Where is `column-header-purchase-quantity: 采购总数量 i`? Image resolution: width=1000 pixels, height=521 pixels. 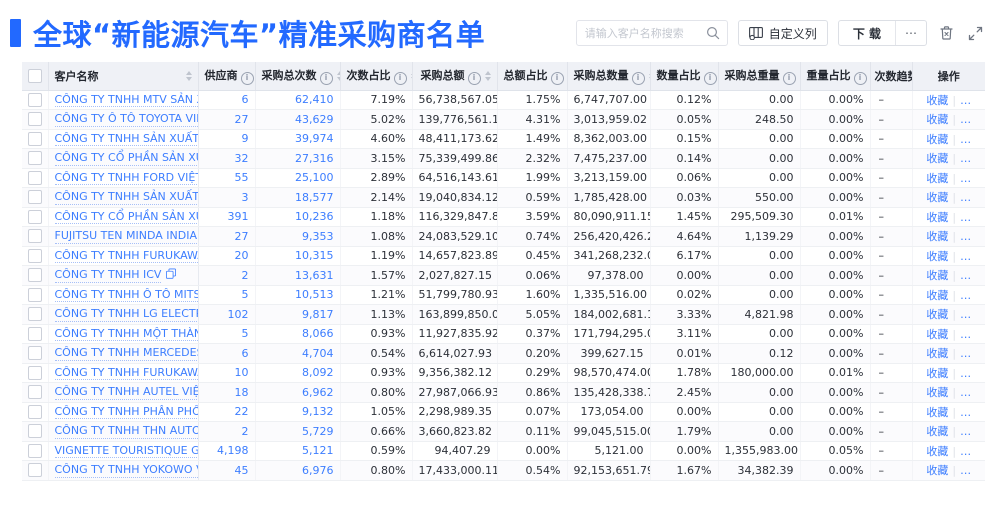 column-header-purchase-quantity: 采购总数量 i is located at coordinates (609, 76).